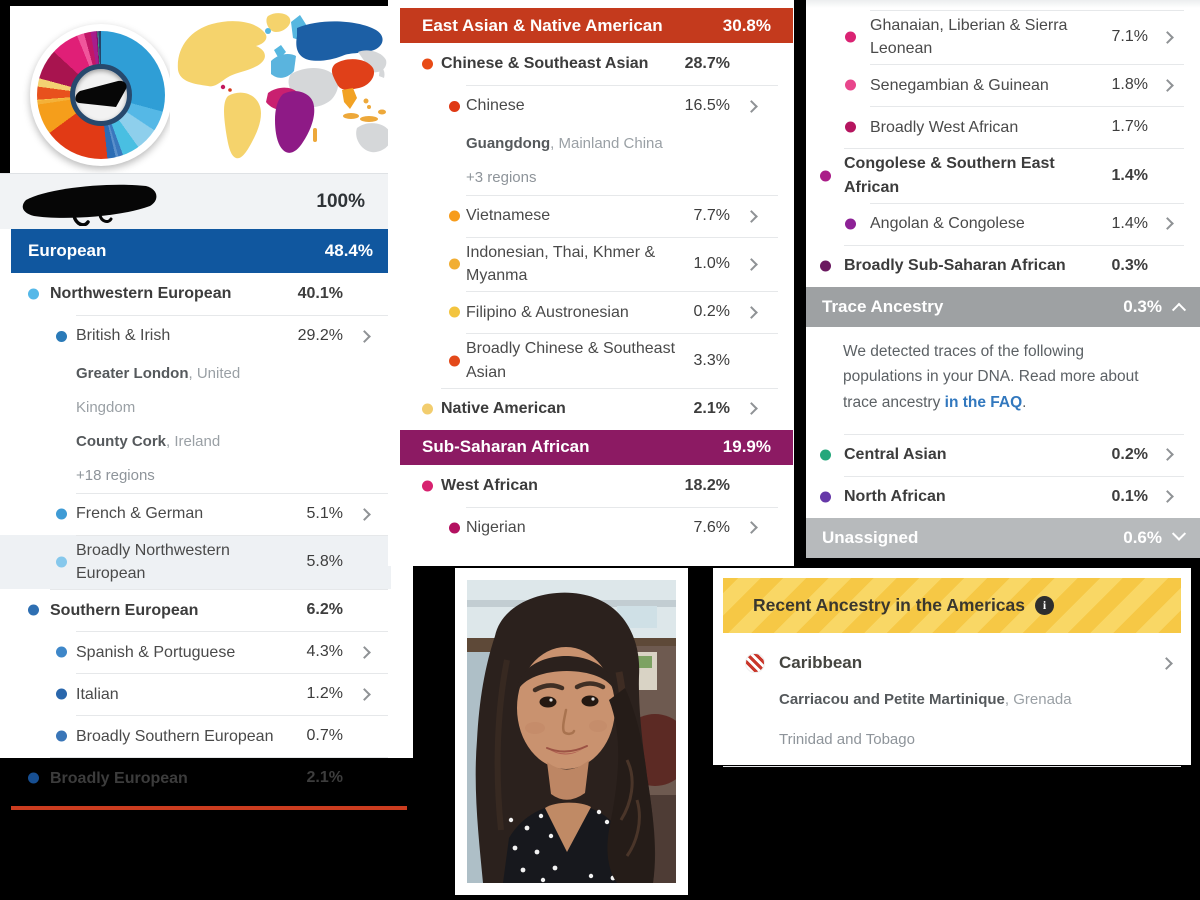 This screenshot has width=1200, height=900. Describe the element at coordinates (952, 656) in the screenshot. I see `caribbean-row: Caribbean` at that location.